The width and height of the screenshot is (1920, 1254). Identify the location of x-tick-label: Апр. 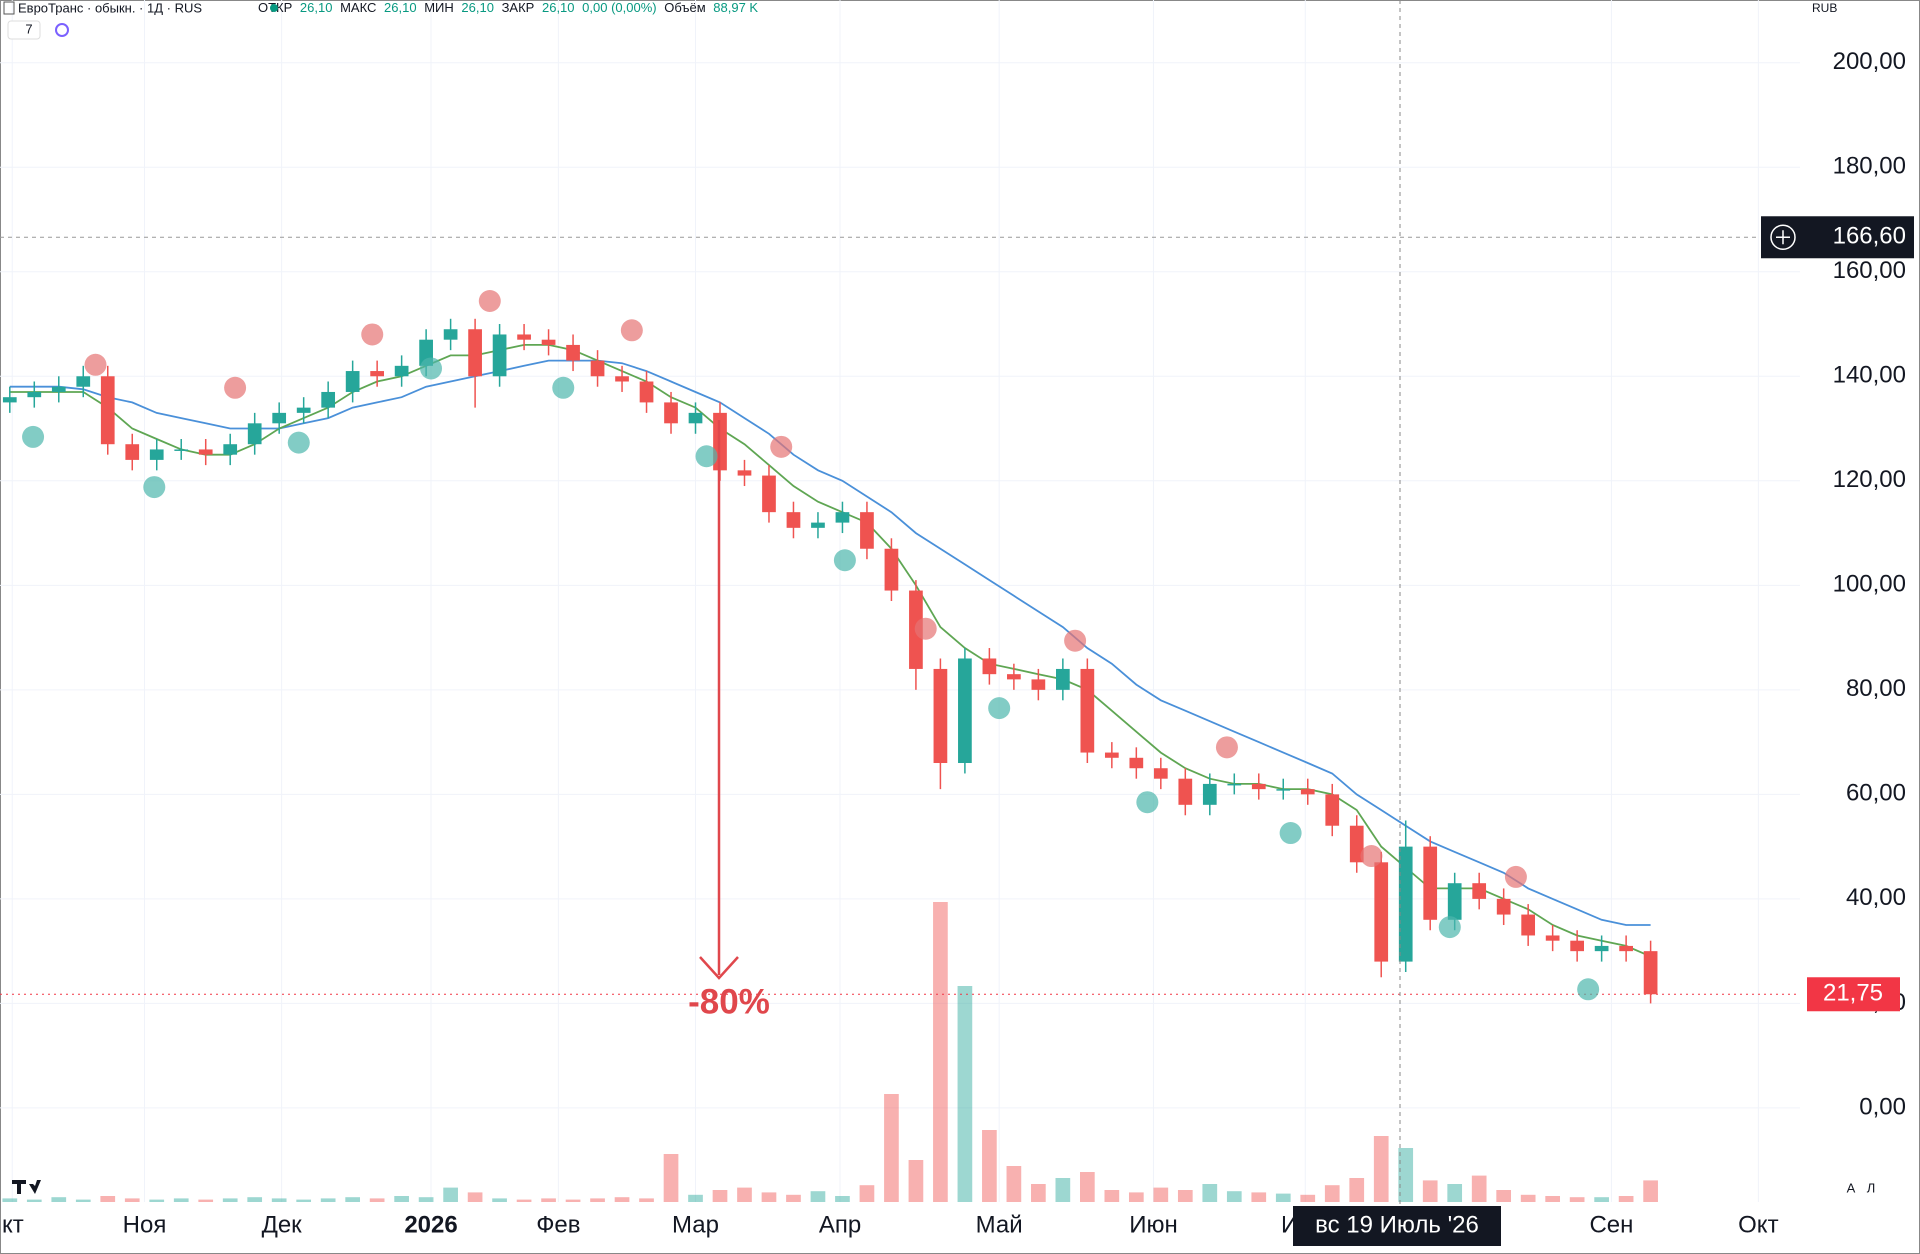
(840, 1224).